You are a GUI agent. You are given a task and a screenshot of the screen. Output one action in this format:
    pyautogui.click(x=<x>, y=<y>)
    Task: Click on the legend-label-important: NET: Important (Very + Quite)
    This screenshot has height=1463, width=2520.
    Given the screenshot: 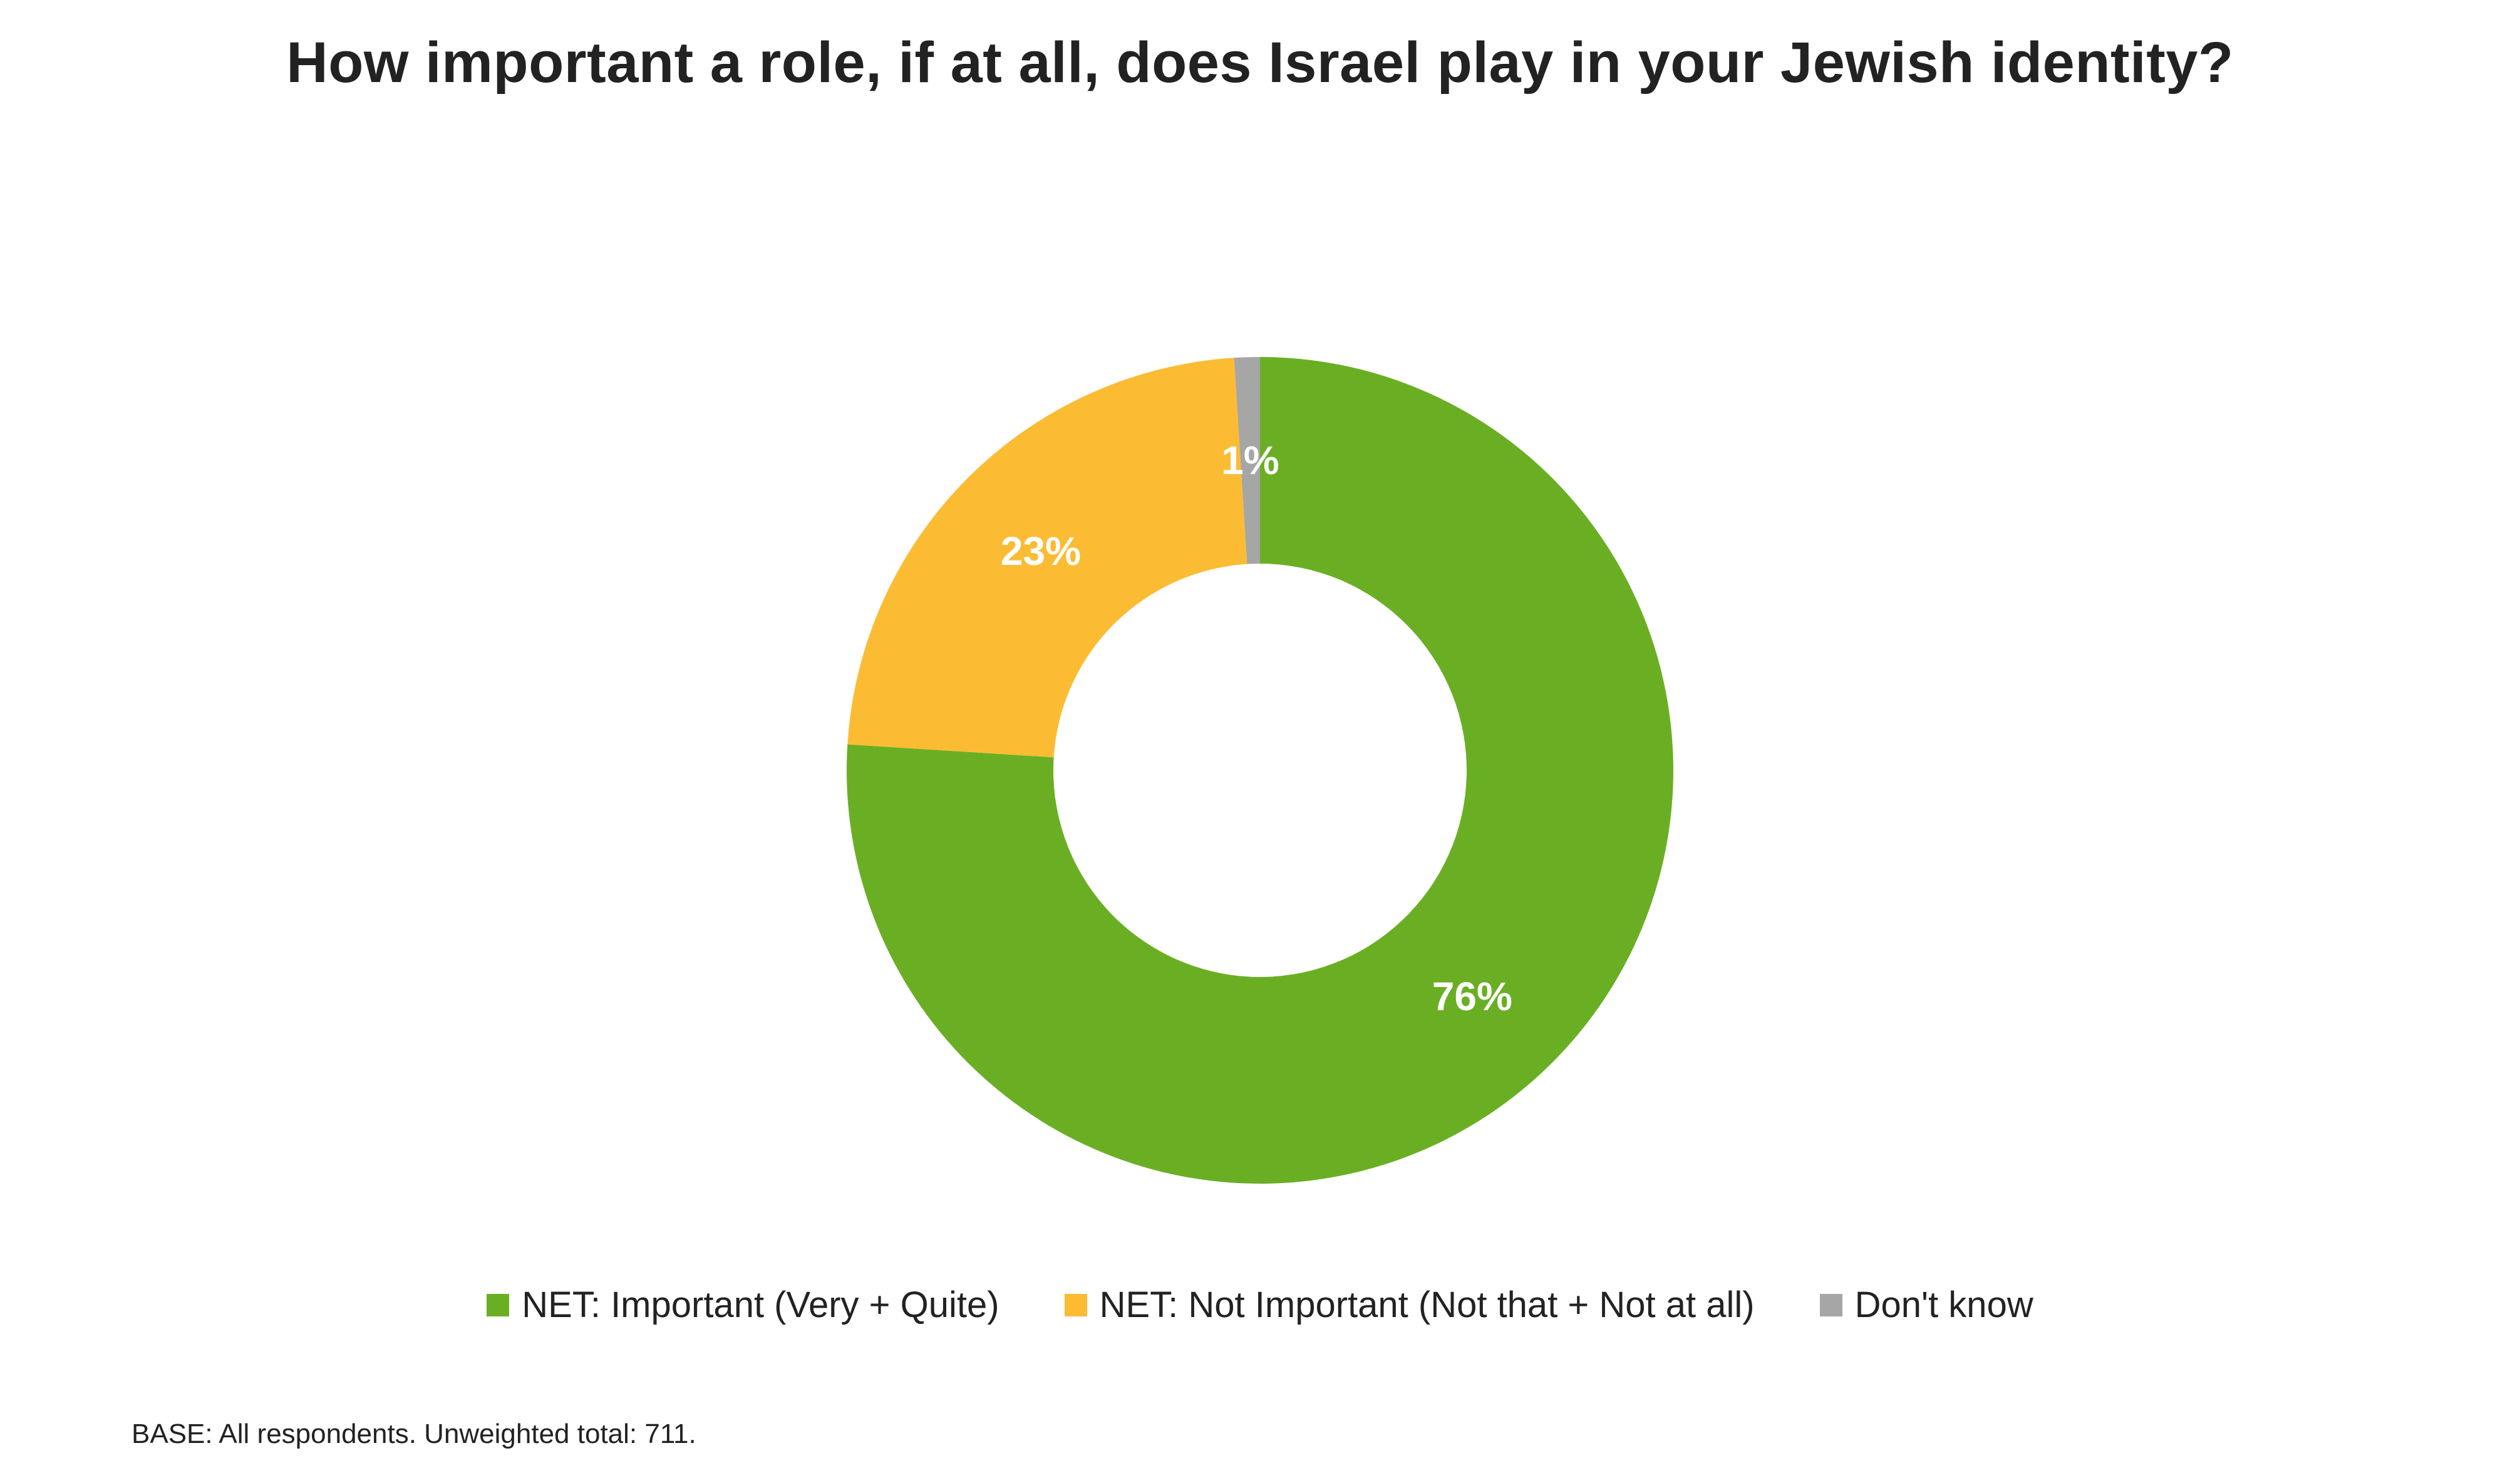 What is the action you would take?
    pyautogui.click(x=760, y=1305)
    